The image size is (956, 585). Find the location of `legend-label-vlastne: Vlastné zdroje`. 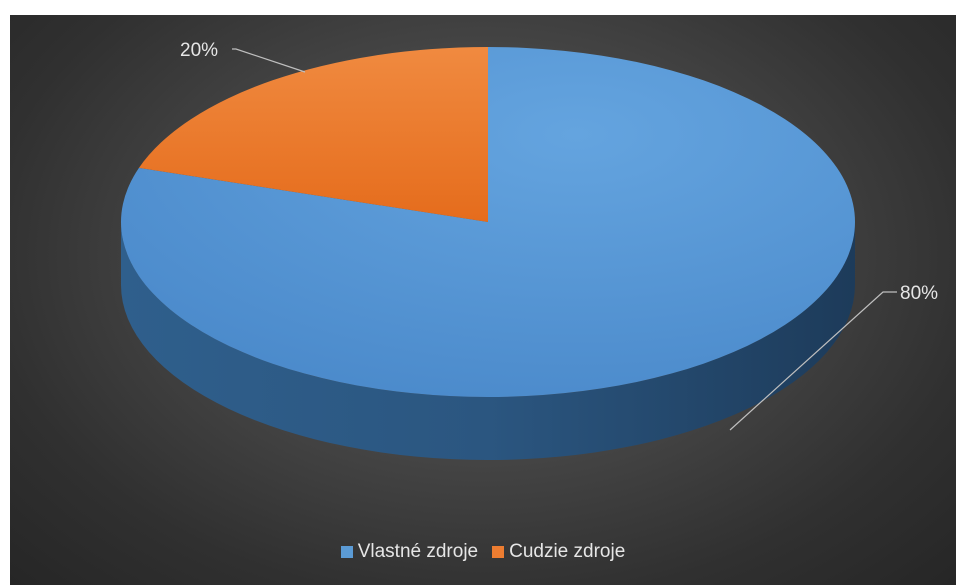

legend-label-vlastne: Vlastné zdroje is located at coordinates (418, 551).